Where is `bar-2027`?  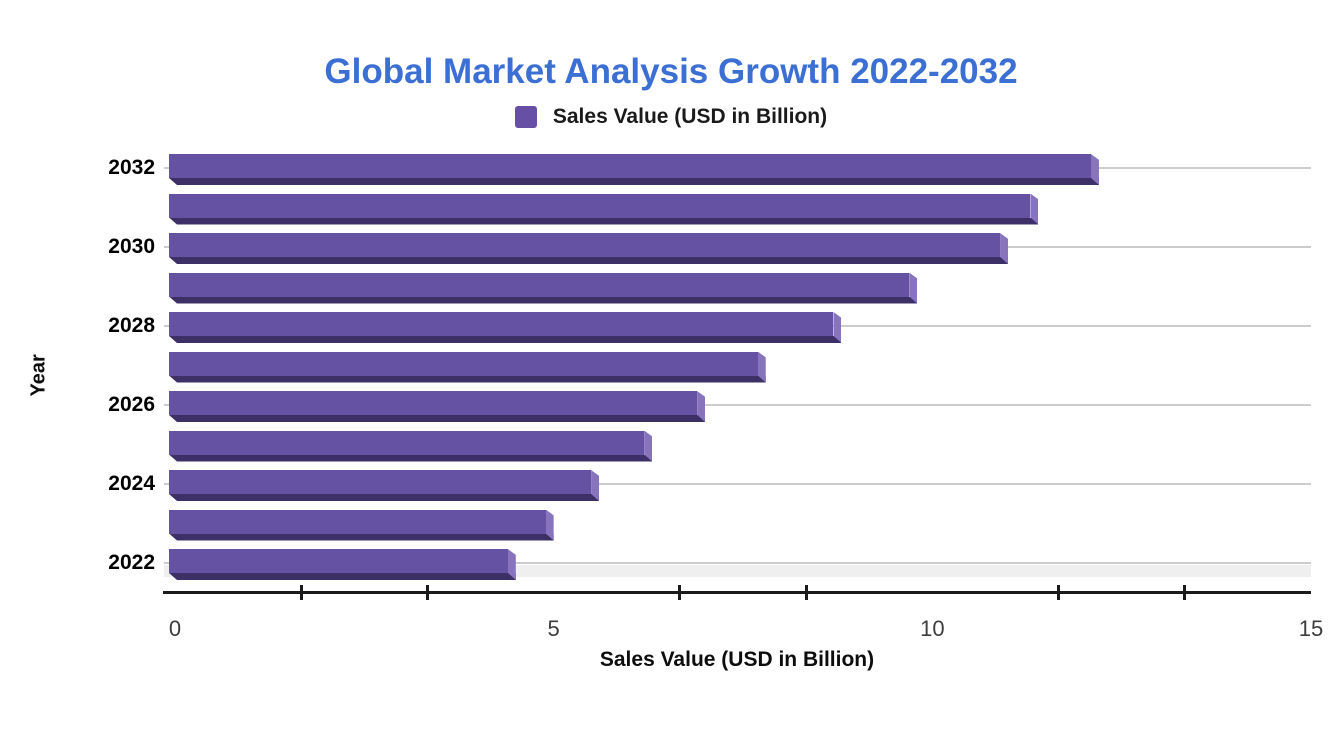
bar-2027 is located at coordinates (467, 367).